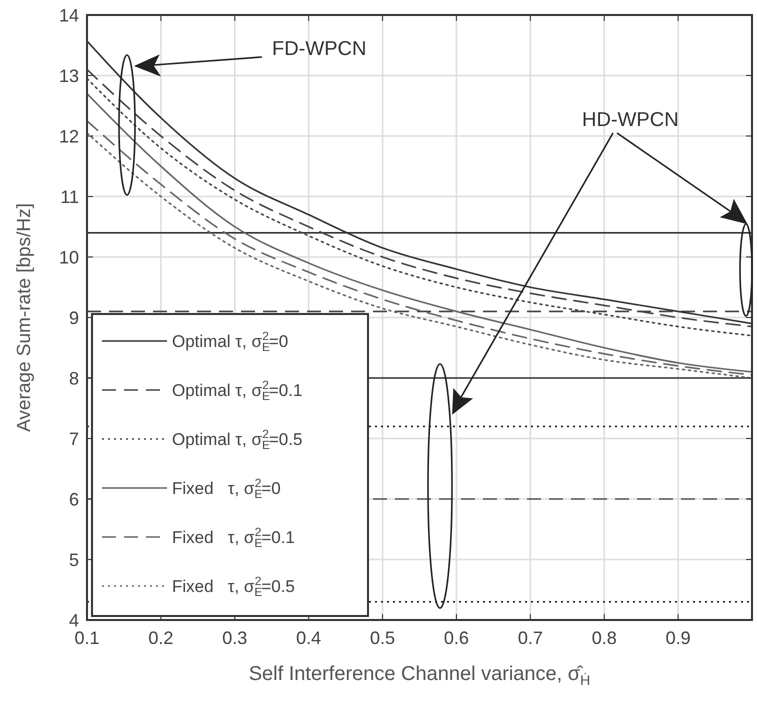 This screenshot has width=757, height=707. I want to click on x-tick-label: 0.5, so click(383, 638).